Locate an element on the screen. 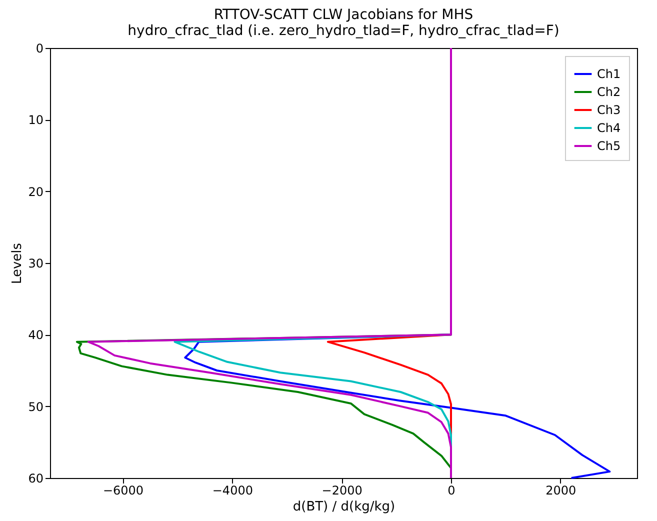 Image resolution: width=657 pixels, height=521 pixels. x-axis-title: d(BT) / d(kg/kg) is located at coordinates (344, 507).